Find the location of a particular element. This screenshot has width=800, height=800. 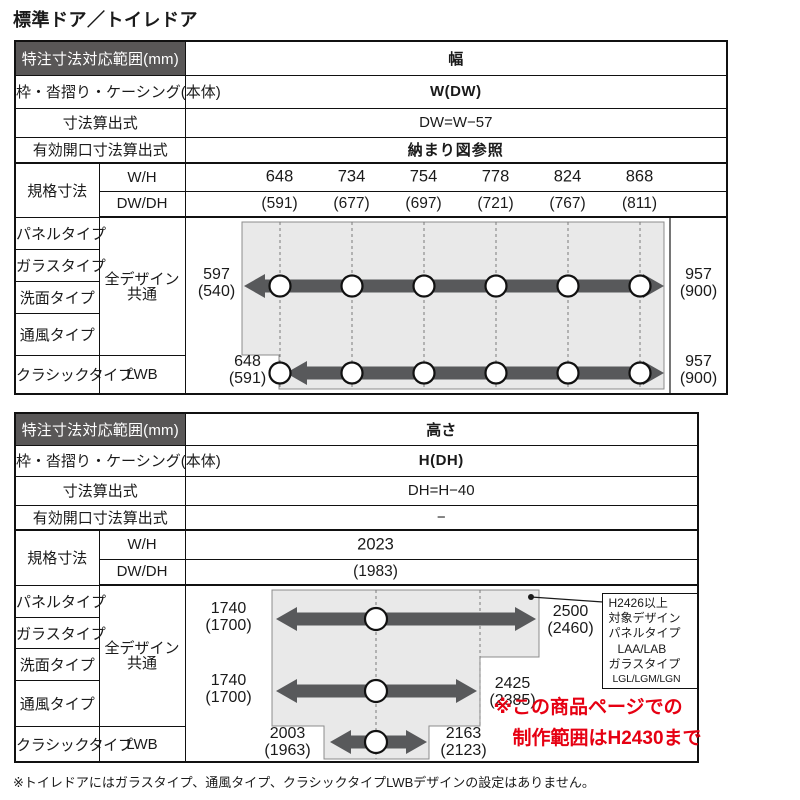

wh-size-value: 824 is located at coordinates (567, 176).